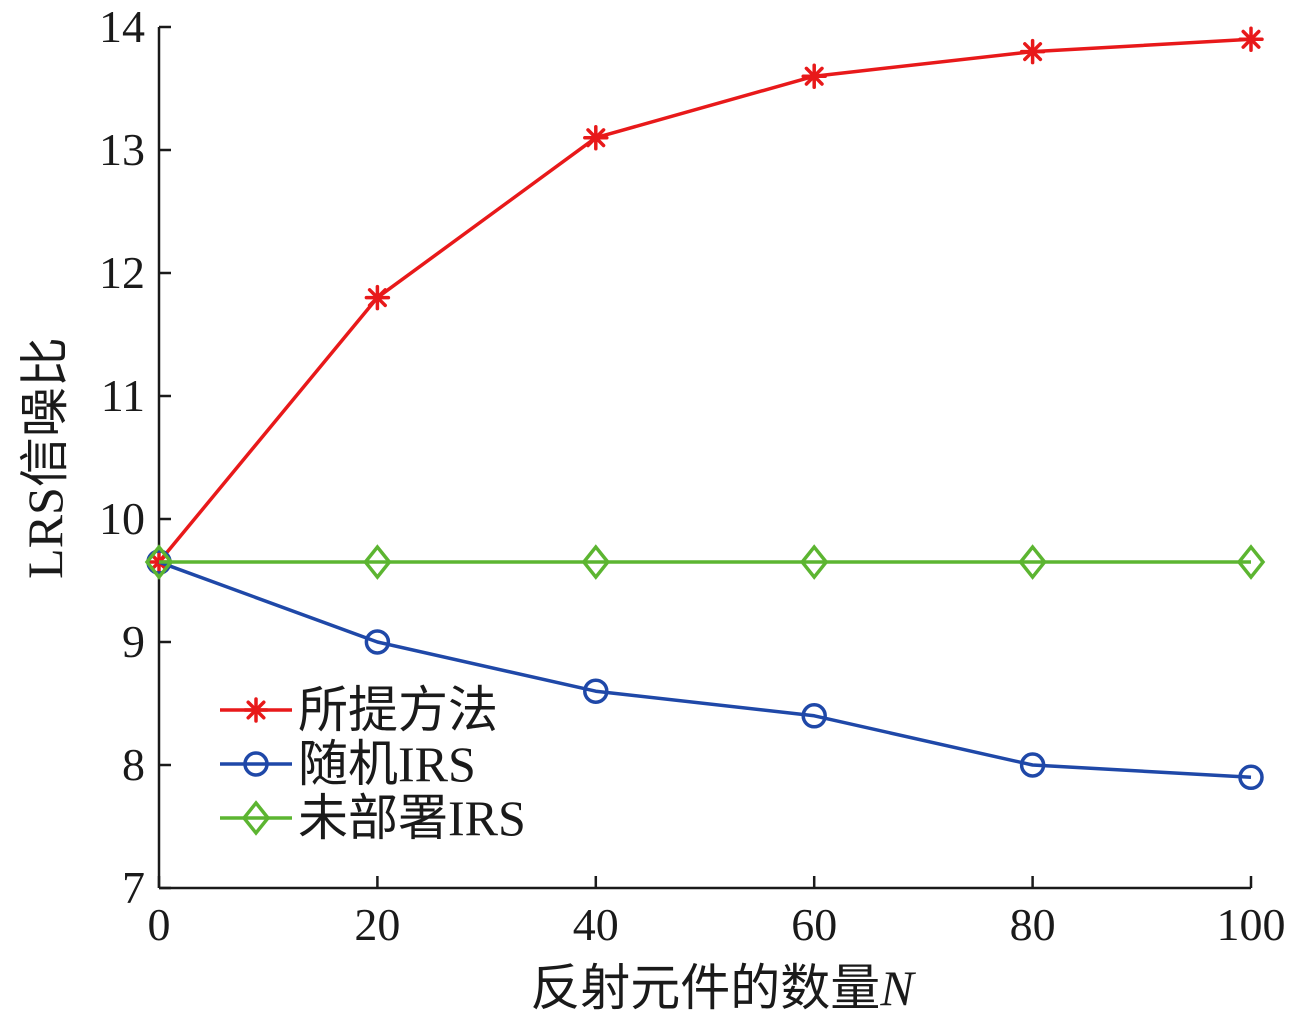 The image size is (1299, 1032). Describe the element at coordinates (398, 710) in the screenshot. I see `legend-label: 所提方法` at that location.